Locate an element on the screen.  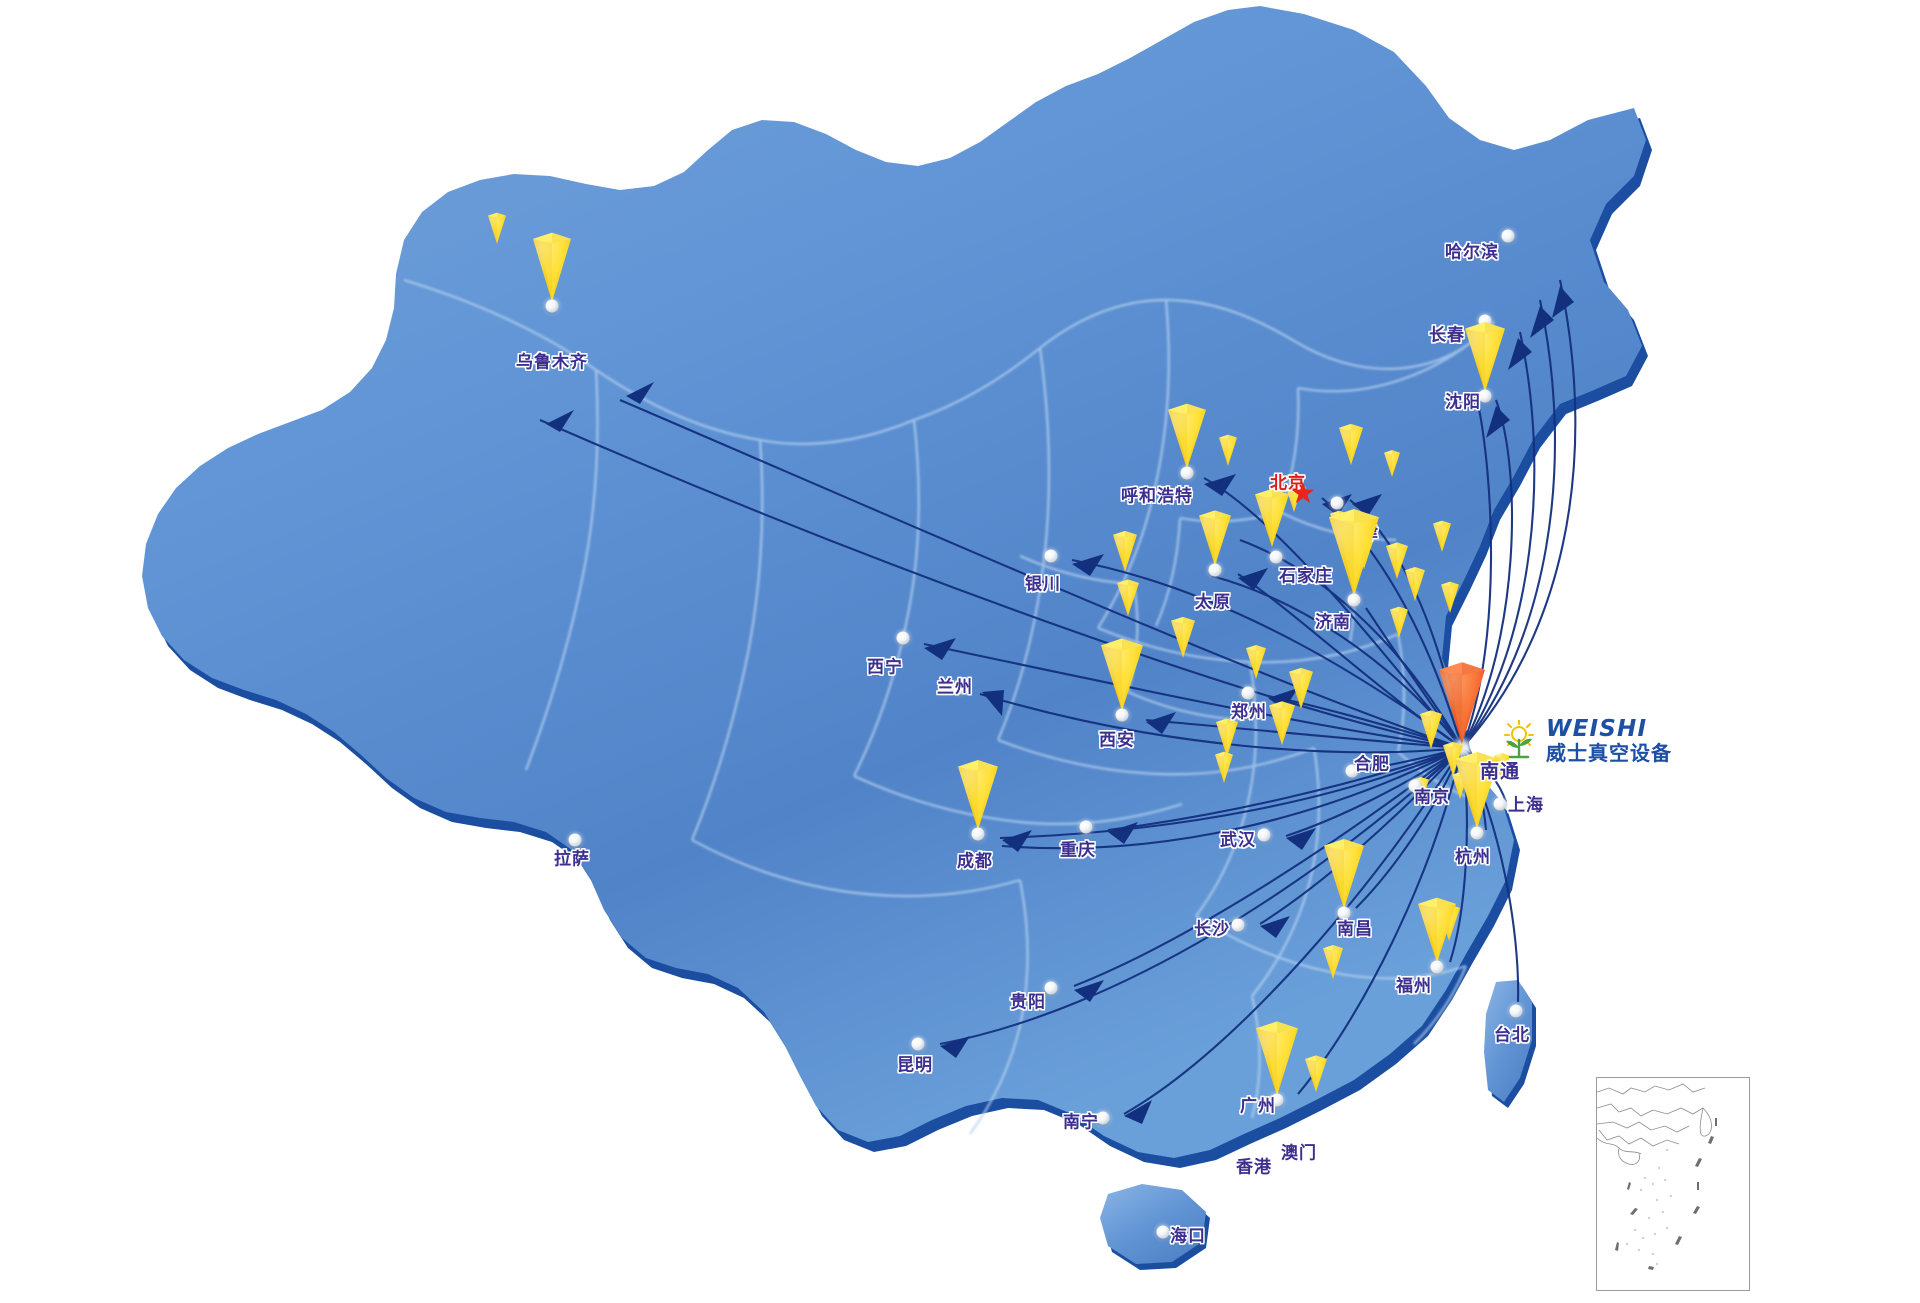
city-label-13: 郑州 is located at coordinates (1249, 712).